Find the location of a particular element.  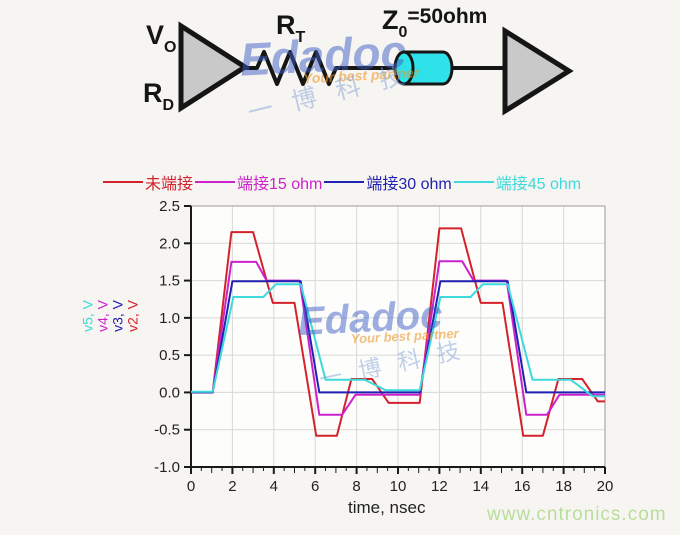

impedance-label: Z0=50ohm is located at coordinates (435, 23).